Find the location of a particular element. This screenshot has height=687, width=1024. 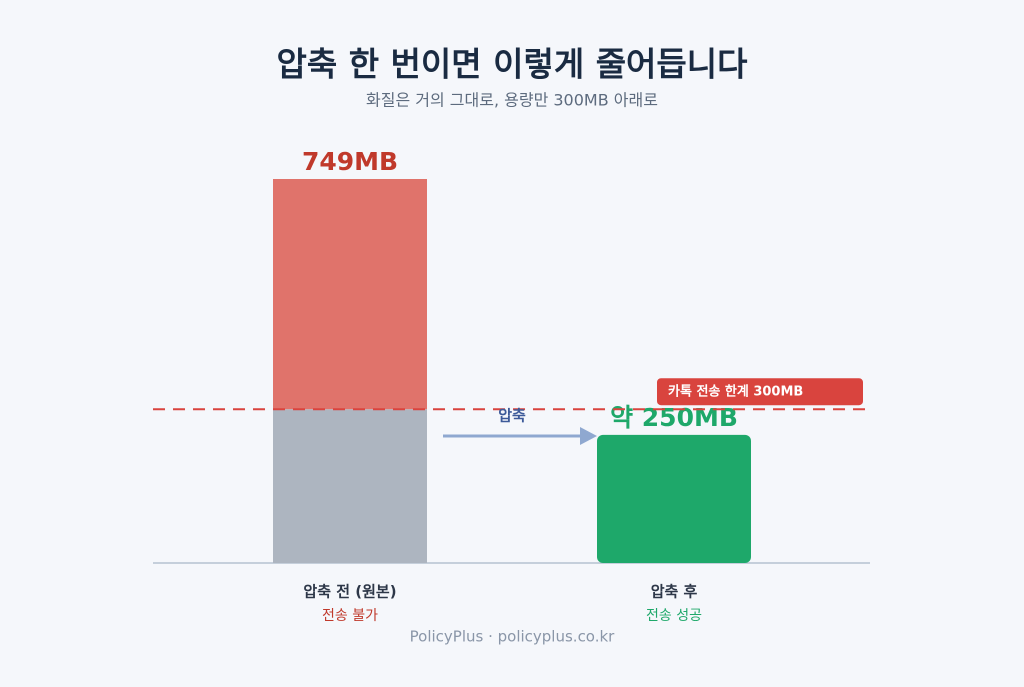

category-label: 압축 후 is located at coordinates (674, 592).